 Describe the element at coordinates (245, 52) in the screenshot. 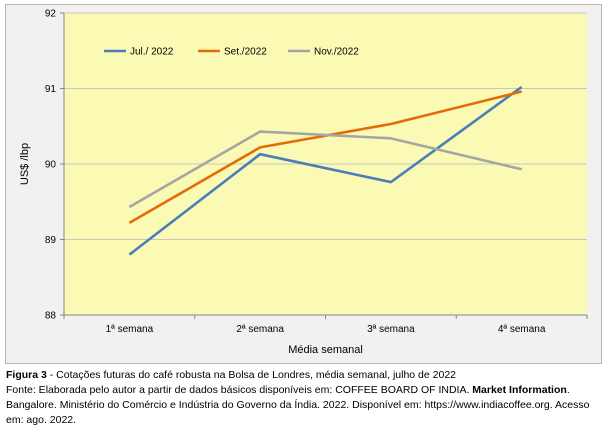

I see `legend-label: Set./2022` at that location.